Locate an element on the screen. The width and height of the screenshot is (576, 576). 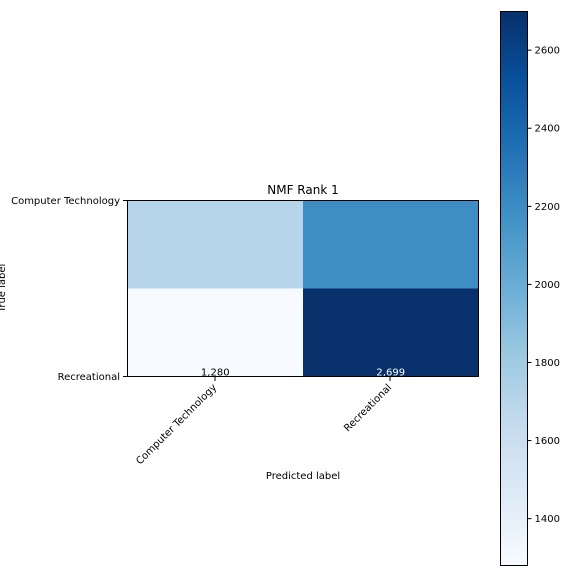
colorbar-tick-label: 2400 is located at coordinates (547, 129).